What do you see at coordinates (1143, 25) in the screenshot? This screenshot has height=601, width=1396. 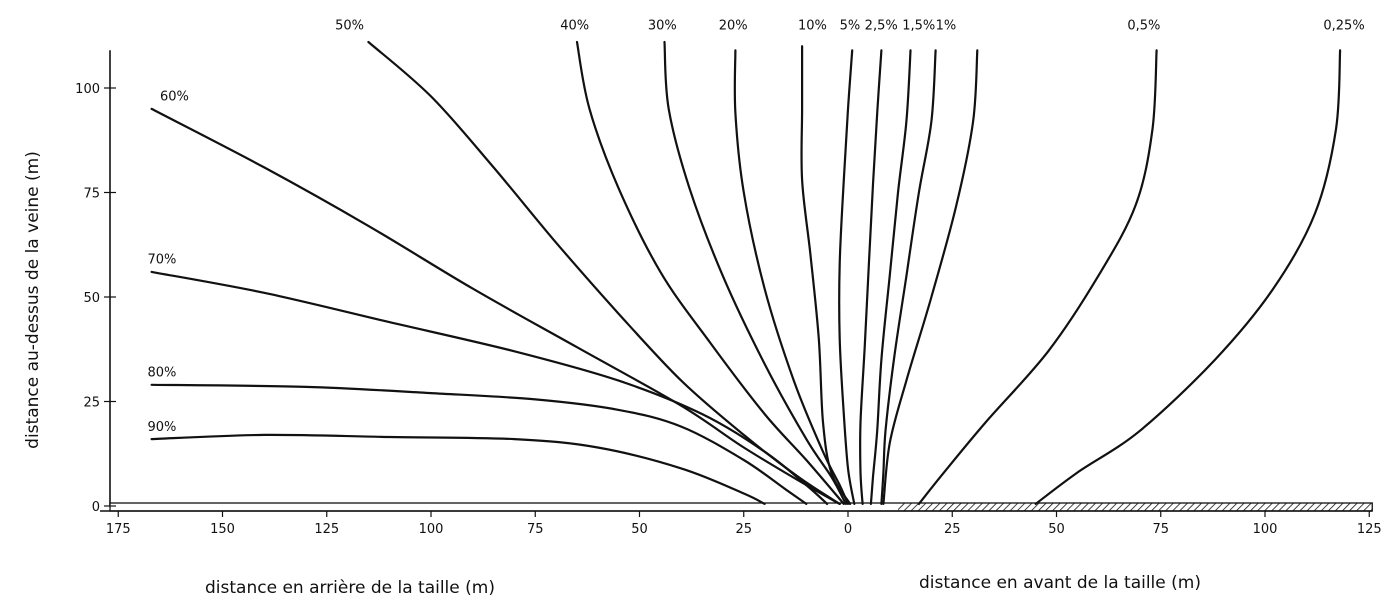 I see `curve-label: 0,5%` at bounding box center [1143, 25].